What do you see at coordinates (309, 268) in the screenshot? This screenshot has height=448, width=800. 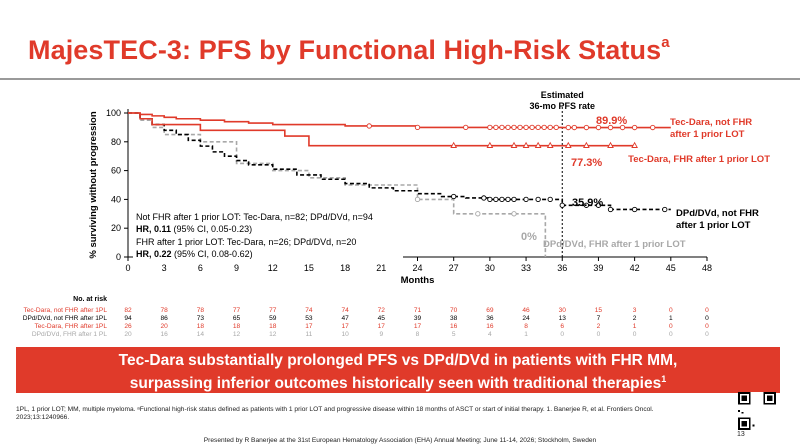 I see `x-tick-label: 15` at bounding box center [309, 268].